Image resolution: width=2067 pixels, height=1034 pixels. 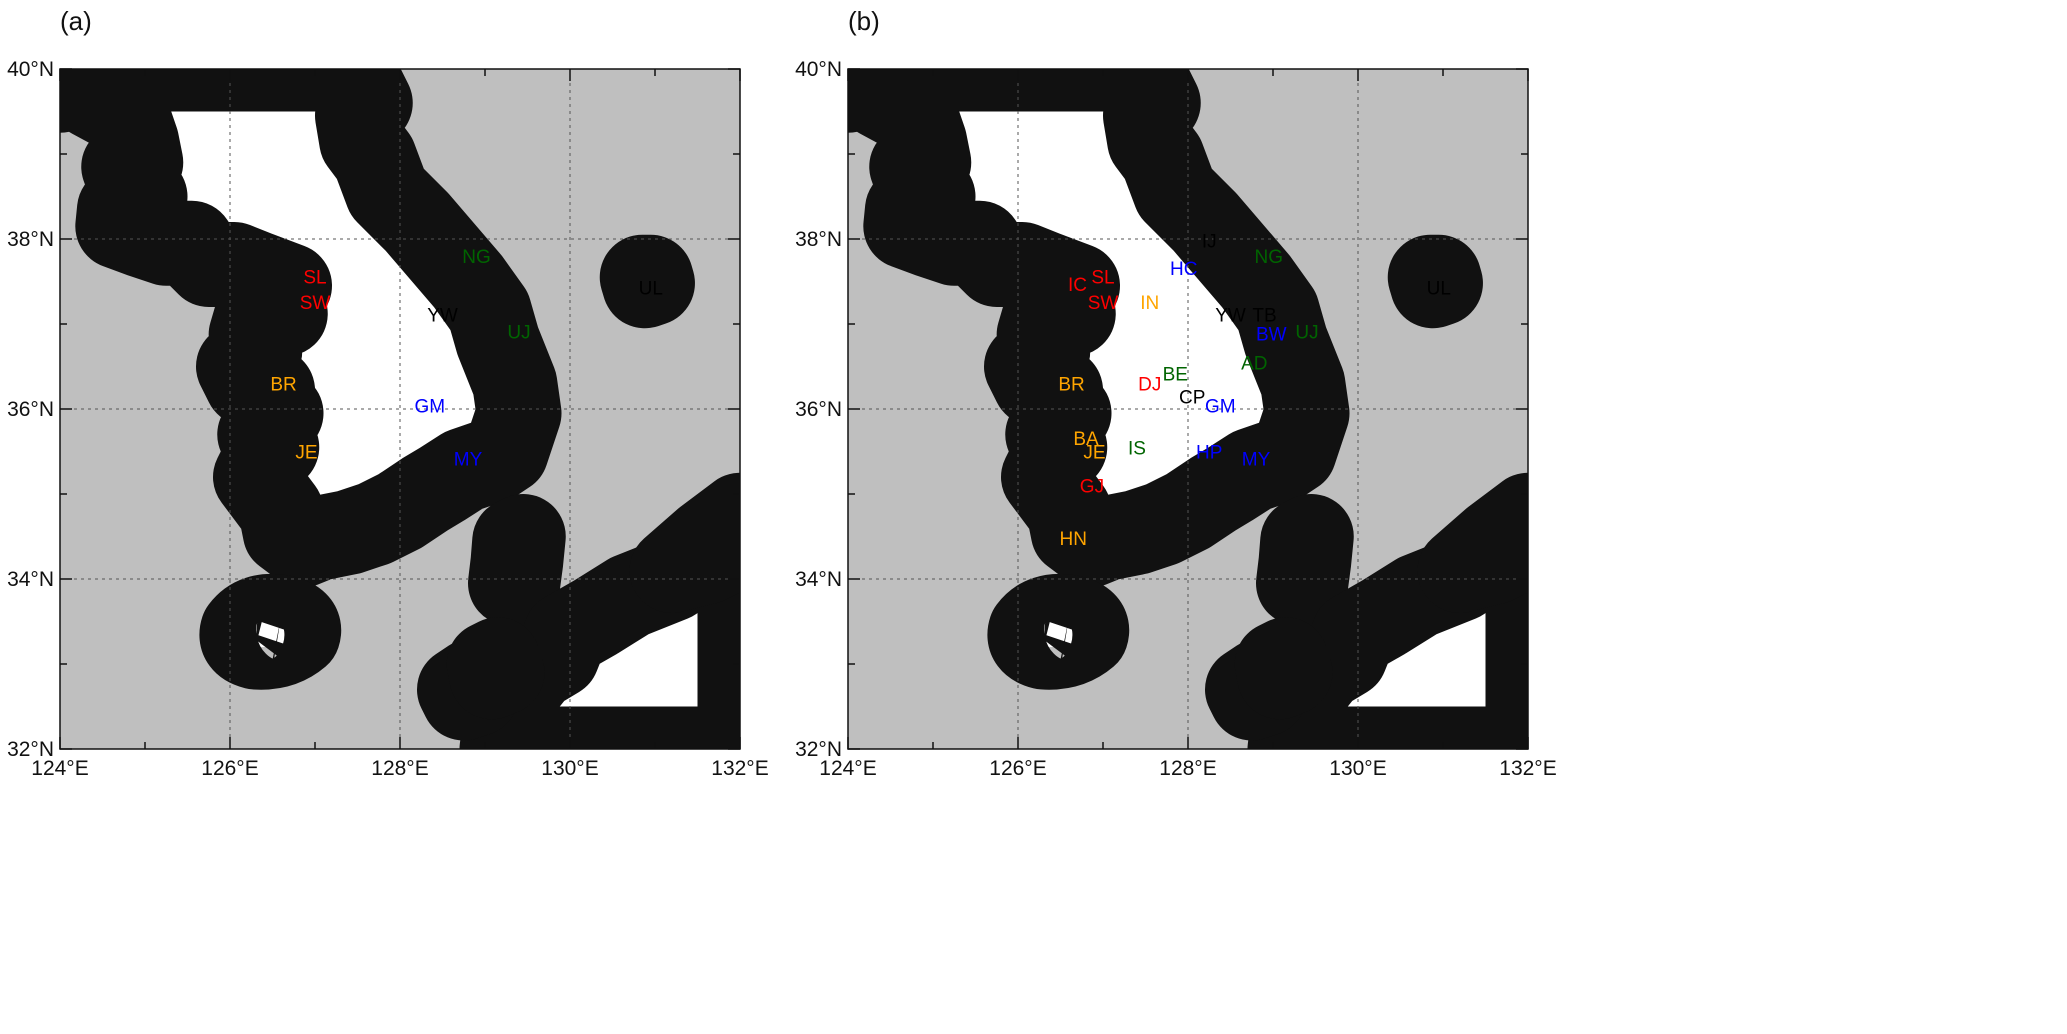 What do you see at coordinates (76, 21) in the screenshot?
I see `panel-label: (a)` at bounding box center [76, 21].